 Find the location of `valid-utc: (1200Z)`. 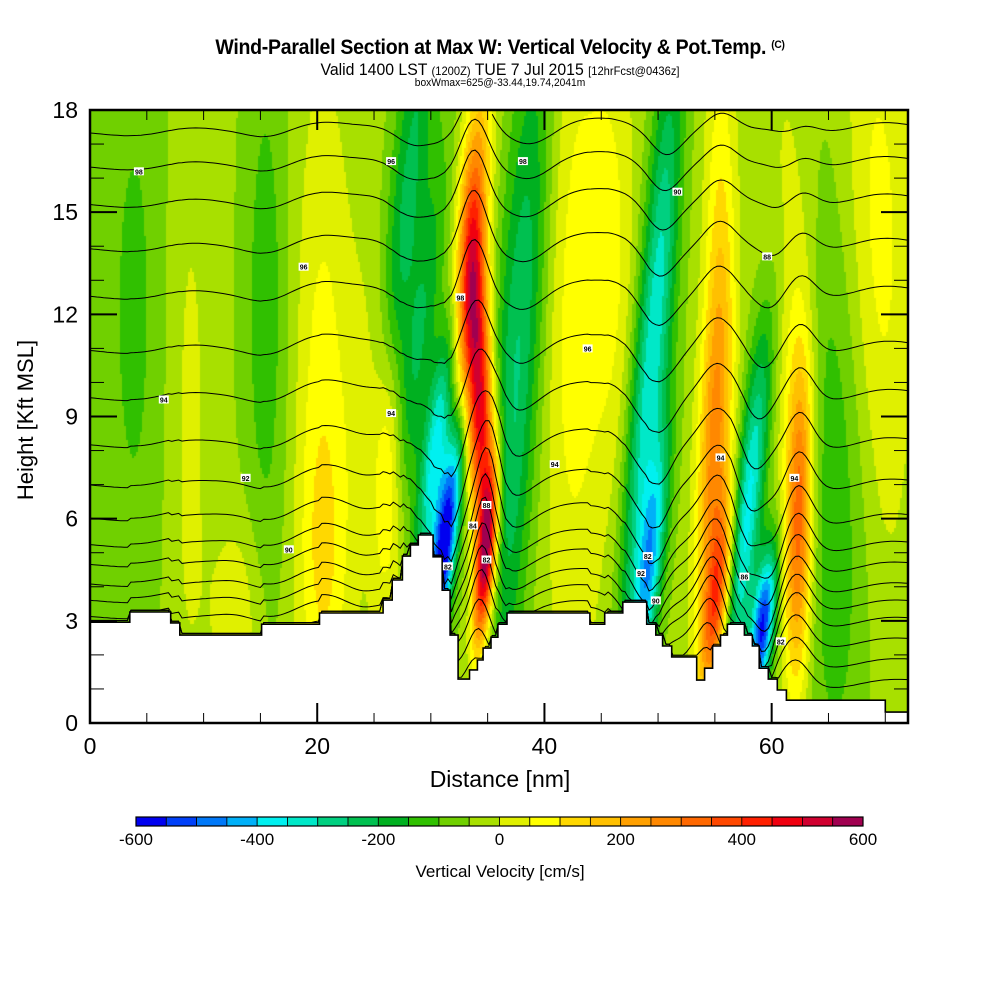

valid-utc: (1200Z) is located at coordinates (451, 71).